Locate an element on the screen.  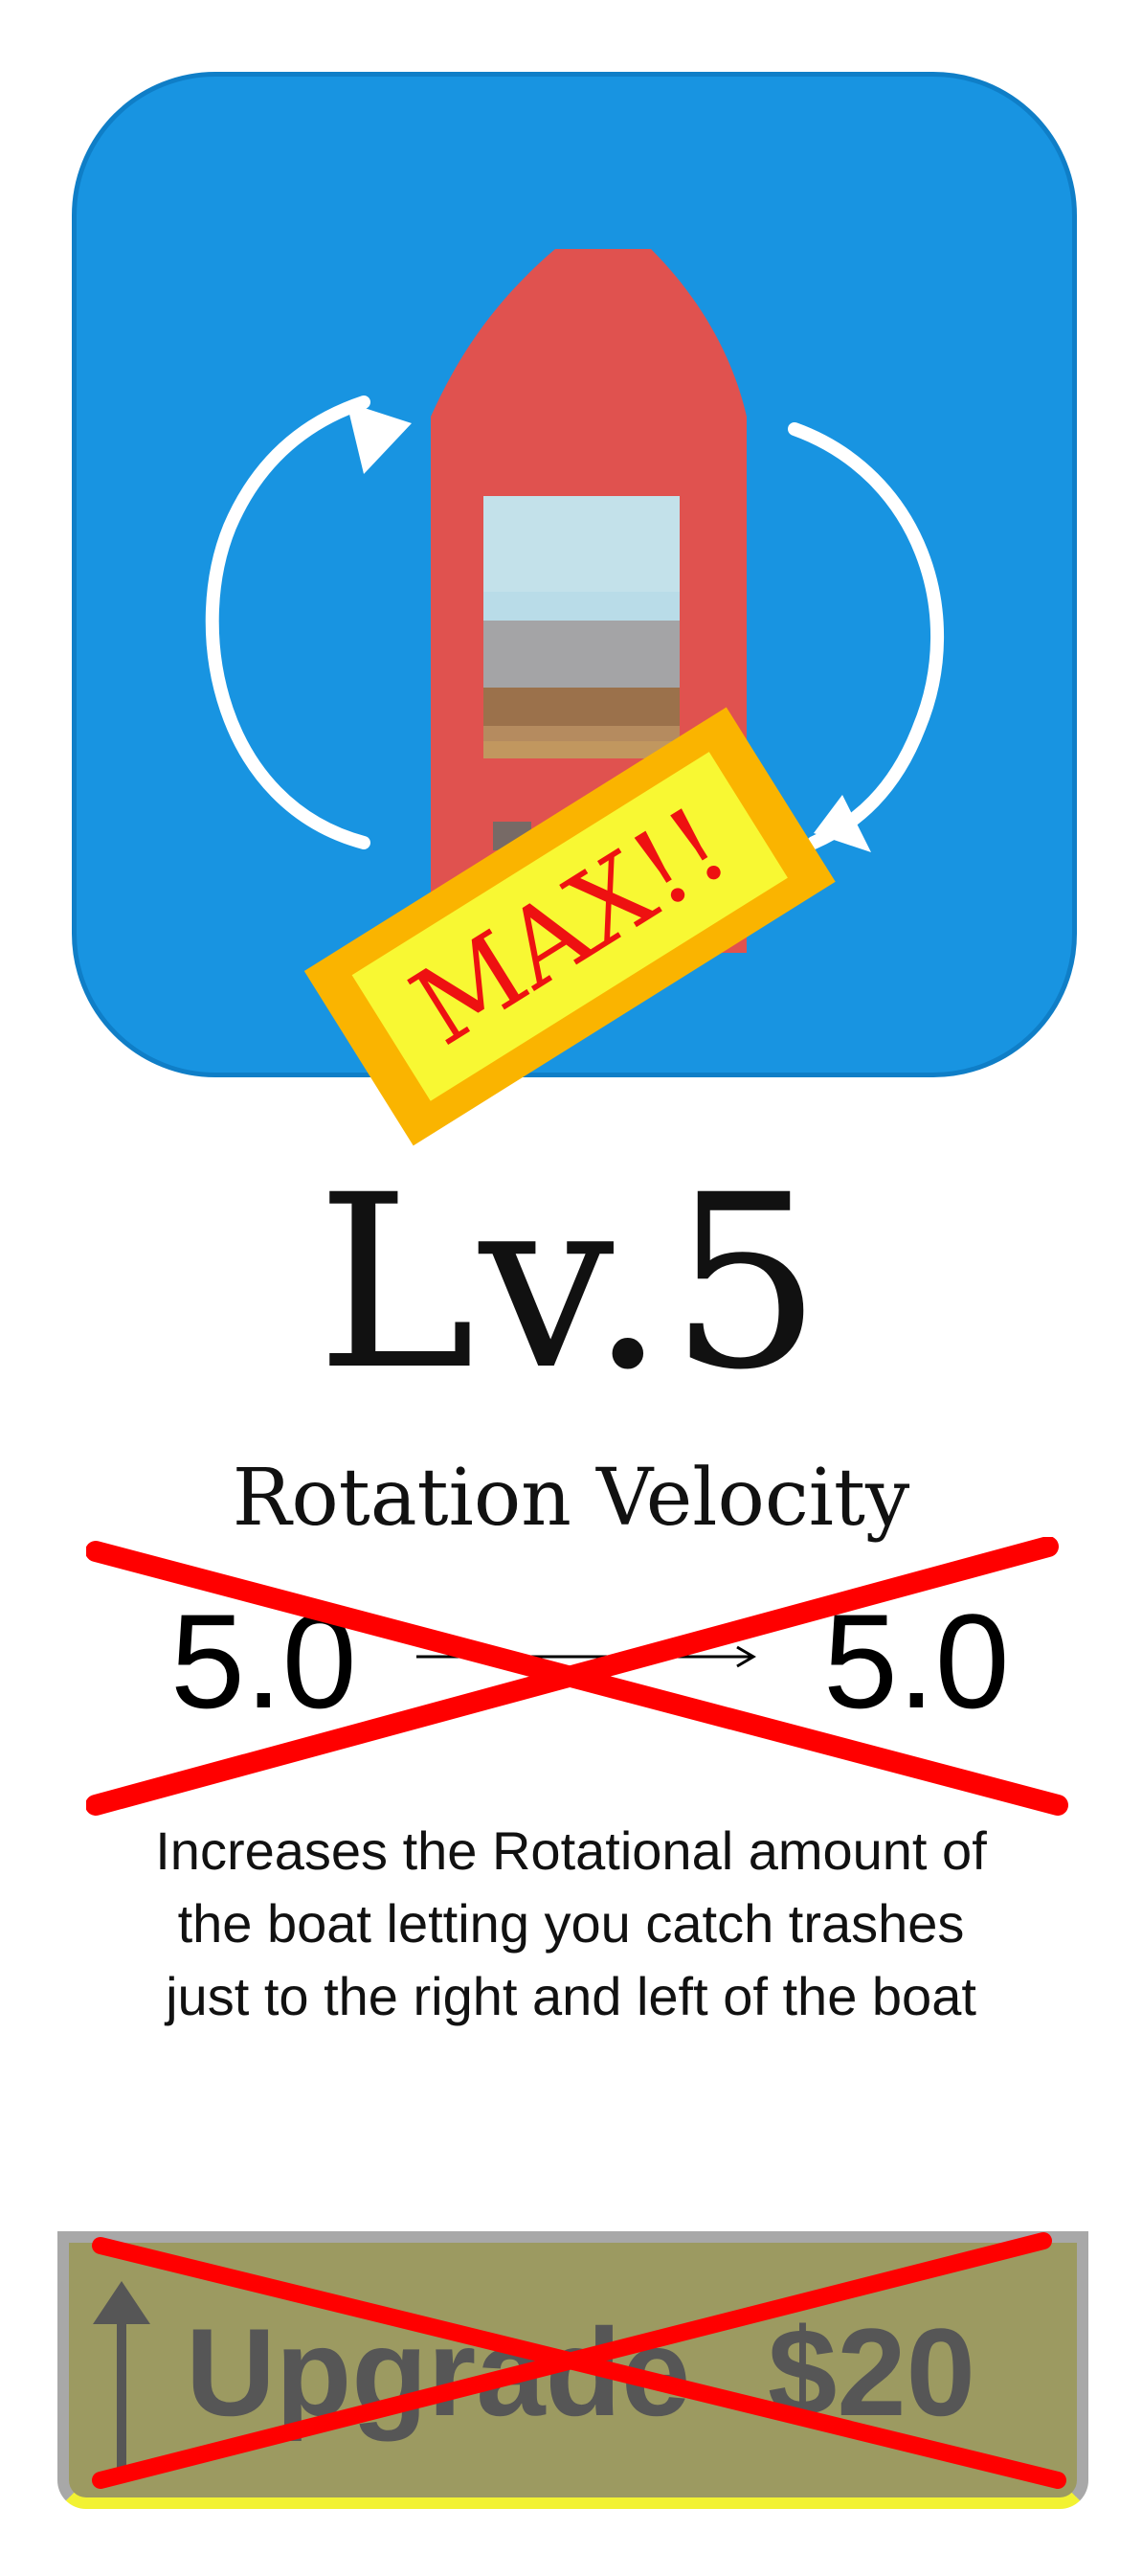
level-label: Lv.5 is located at coordinates (571, 1282).